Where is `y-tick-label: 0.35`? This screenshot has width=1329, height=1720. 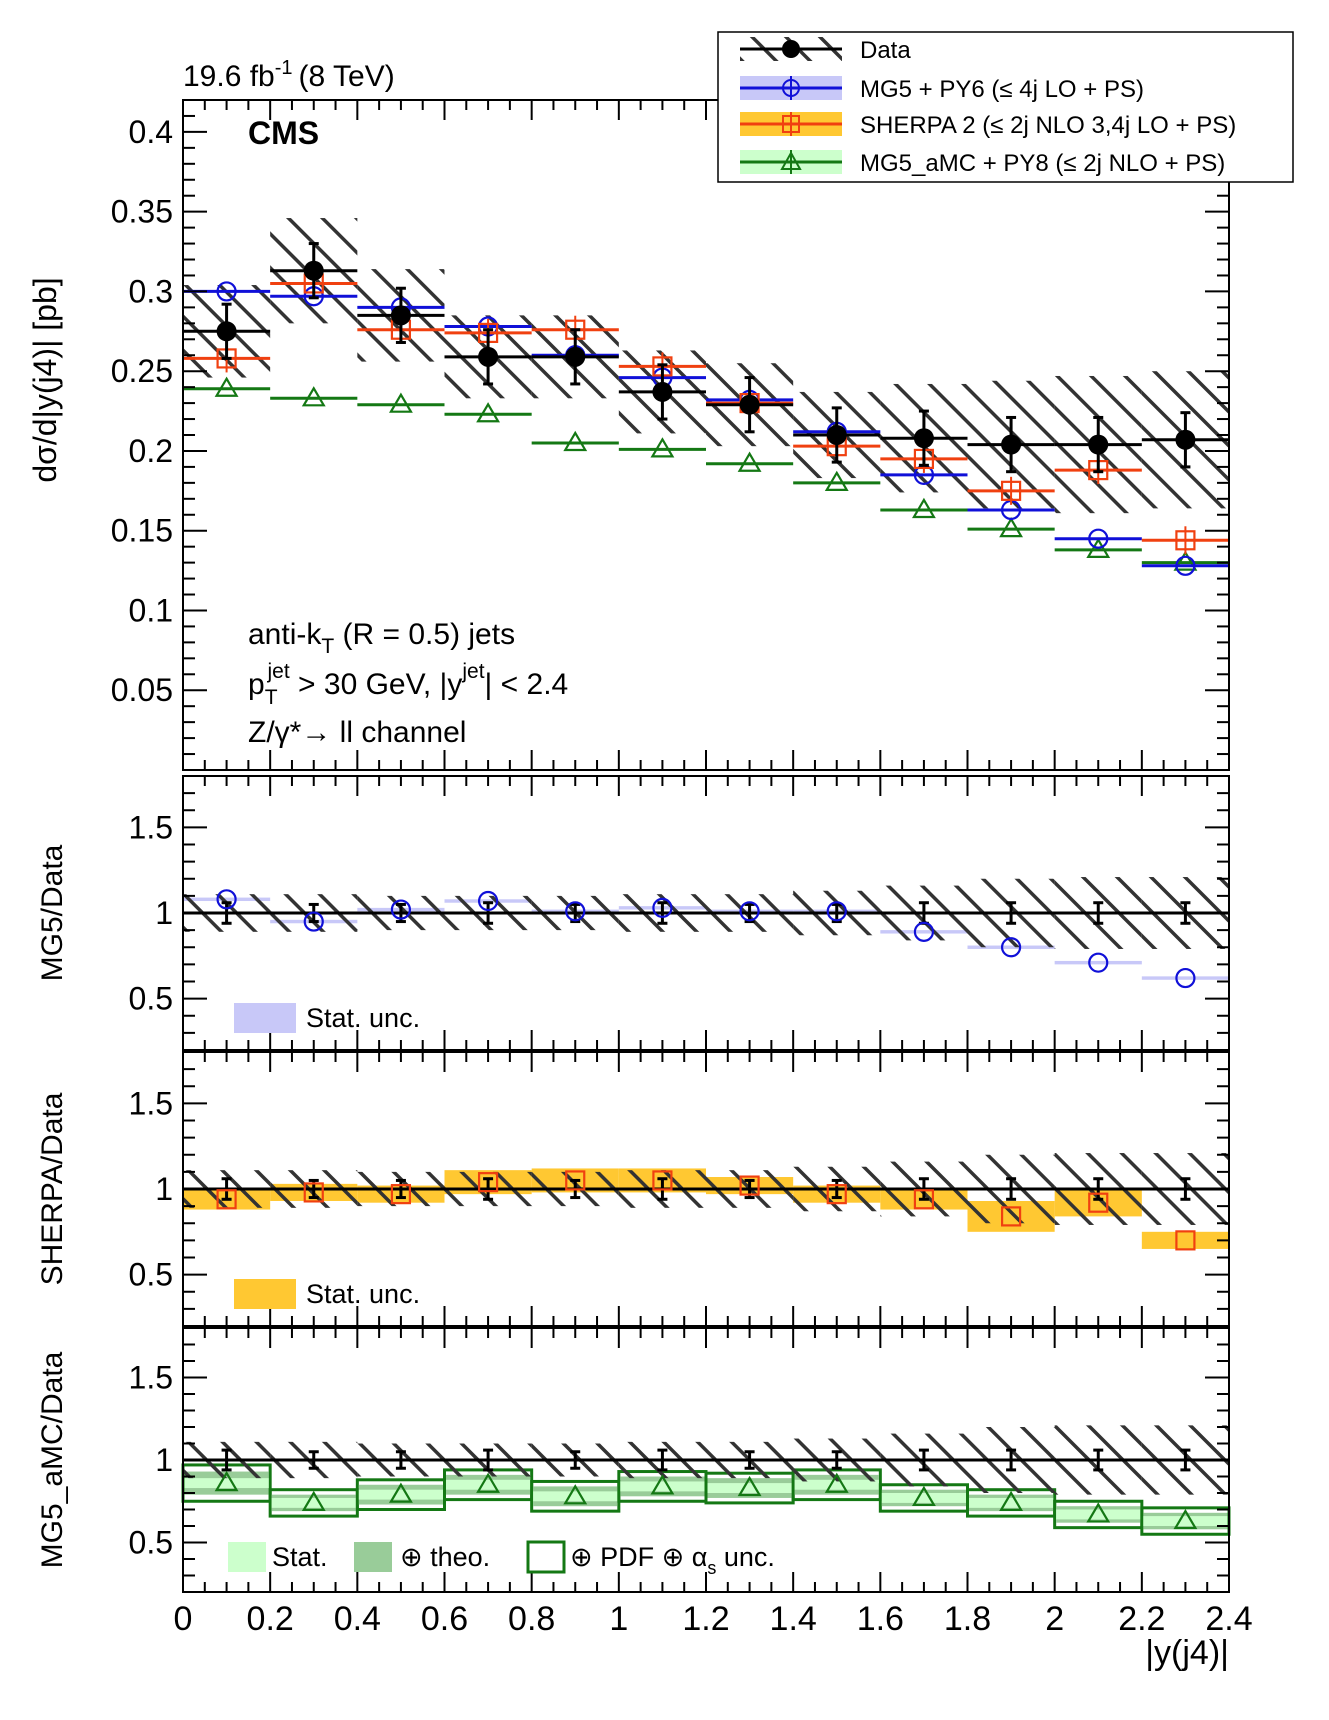
y-tick-label: 0.35 is located at coordinates (142, 212).